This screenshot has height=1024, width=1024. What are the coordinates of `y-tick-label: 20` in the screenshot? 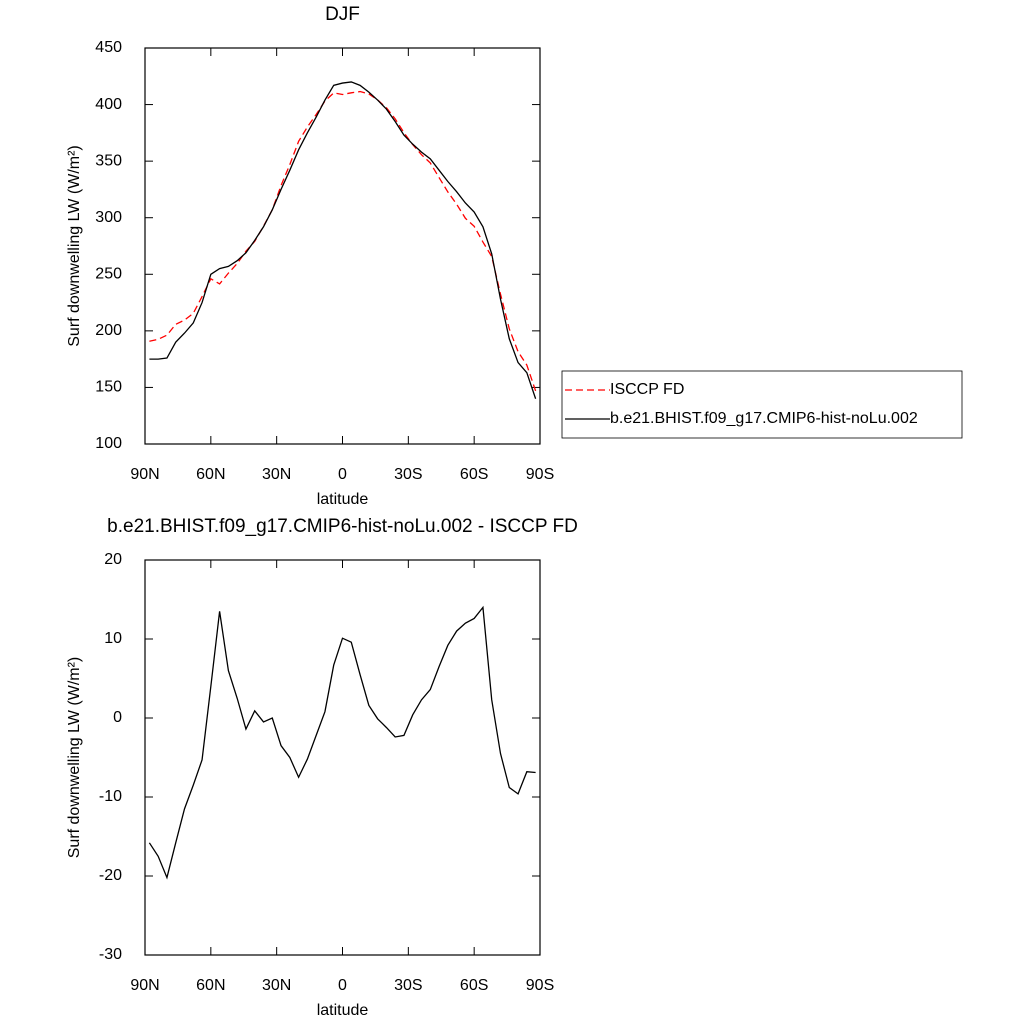 It's located at (113, 559).